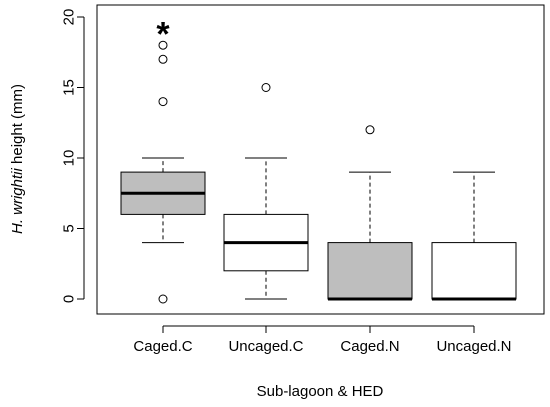  I want to click on y-tick-label: 0, so click(68, 299).